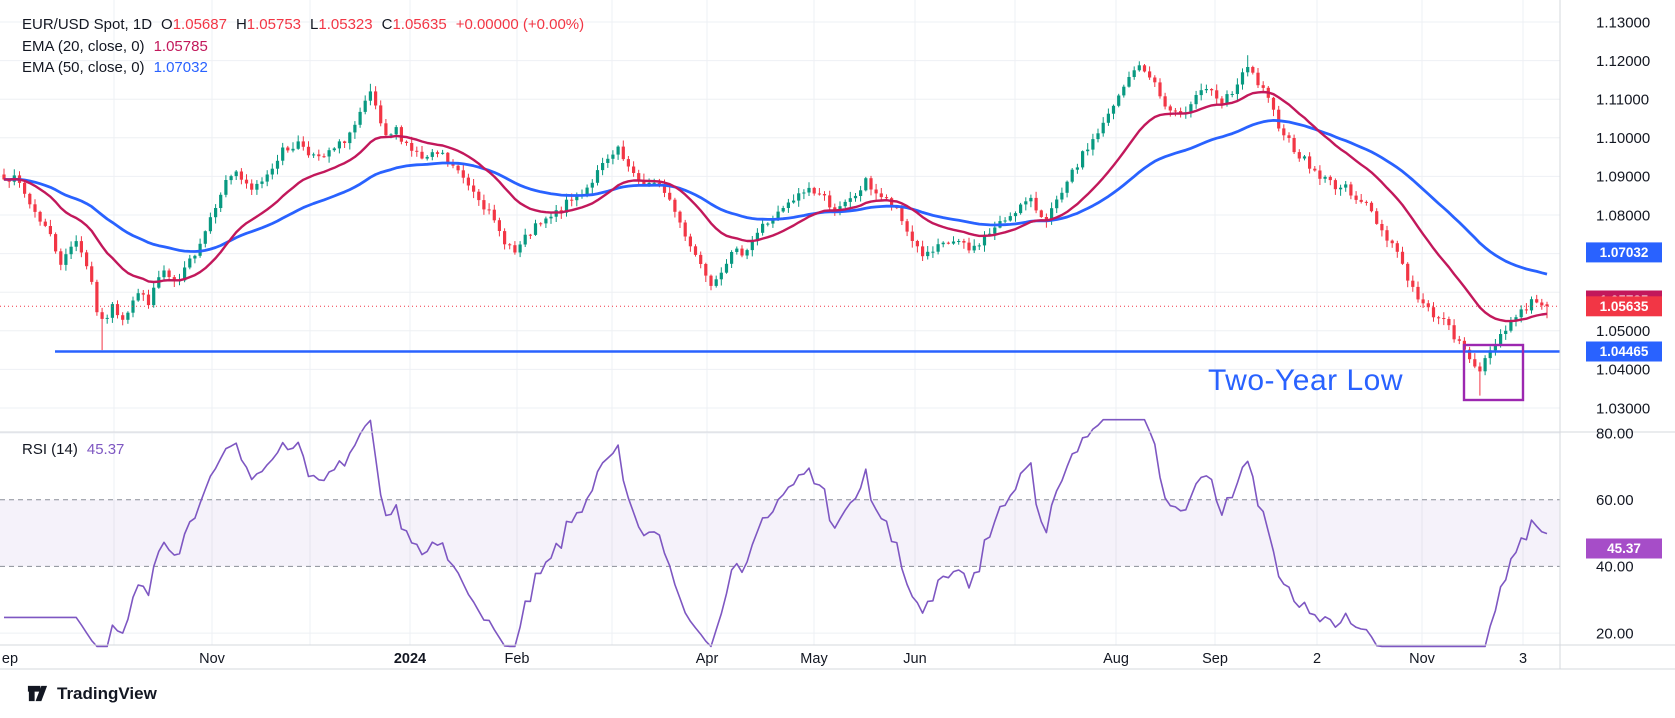 This screenshot has width=1675, height=718. What do you see at coordinates (83, 46) in the screenshot?
I see `ema20-label: EMA (20, close, 0)` at bounding box center [83, 46].